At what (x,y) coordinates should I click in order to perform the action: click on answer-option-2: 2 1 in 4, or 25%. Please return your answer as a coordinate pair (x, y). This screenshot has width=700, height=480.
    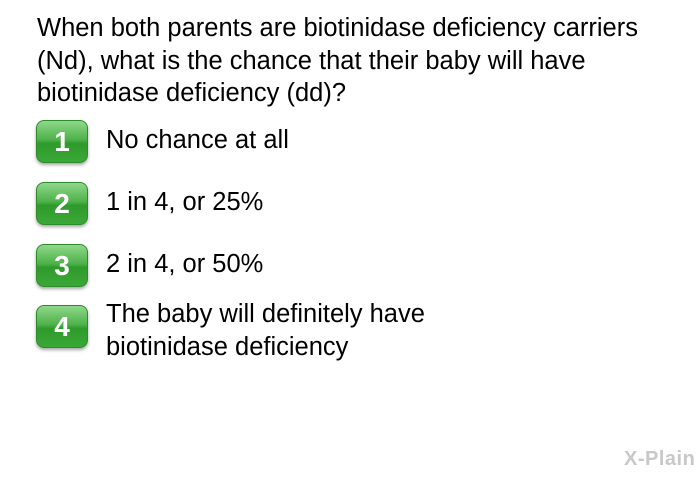
    Looking at the image, I should click on (271, 203).